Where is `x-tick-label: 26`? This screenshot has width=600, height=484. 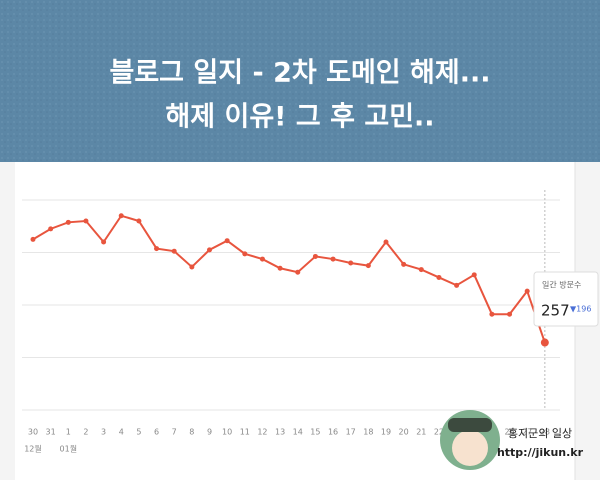 x-tick-label: 26 is located at coordinates (509, 432).